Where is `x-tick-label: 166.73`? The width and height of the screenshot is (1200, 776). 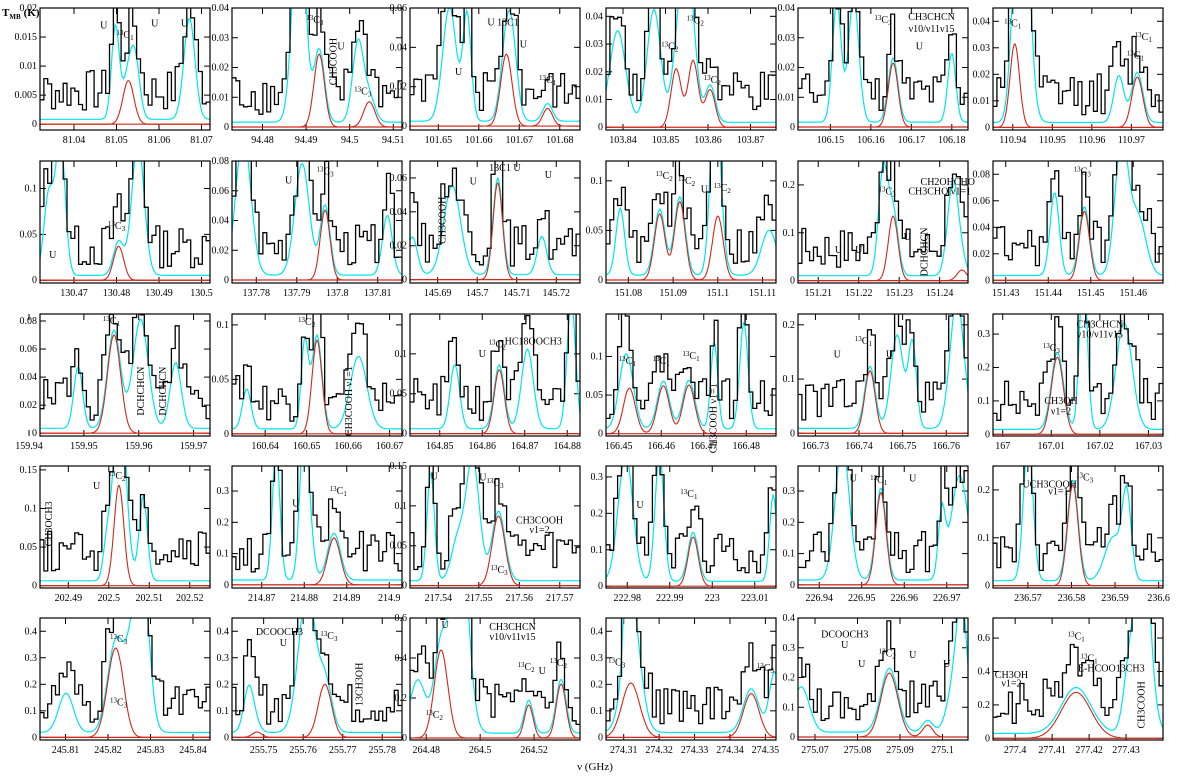 x-tick-label: 166.73 is located at coordinates (816, 446).